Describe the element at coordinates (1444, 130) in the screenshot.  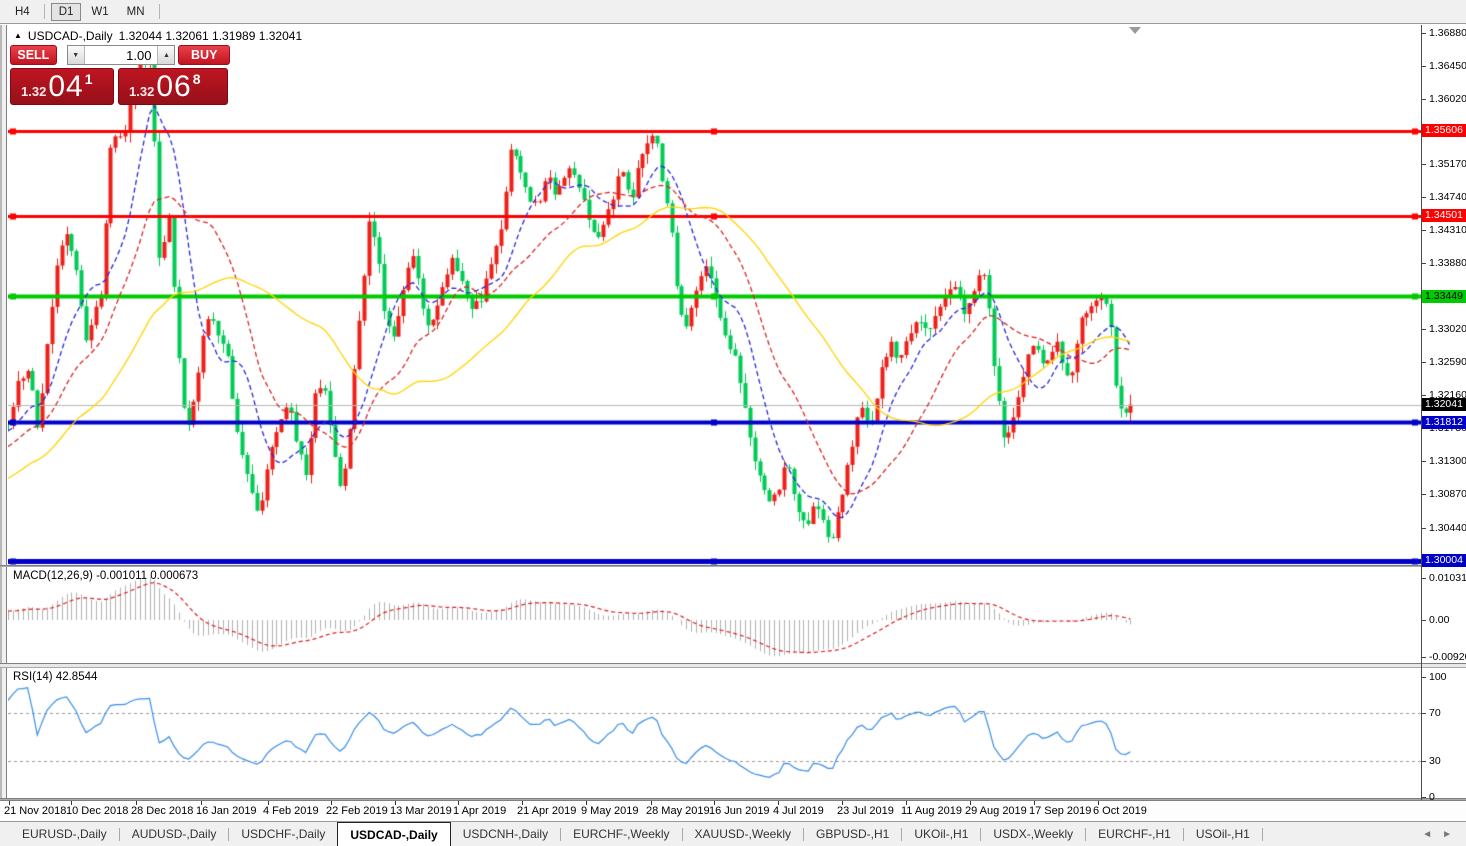
I see `price-line-badge: 1.35606` at that location.